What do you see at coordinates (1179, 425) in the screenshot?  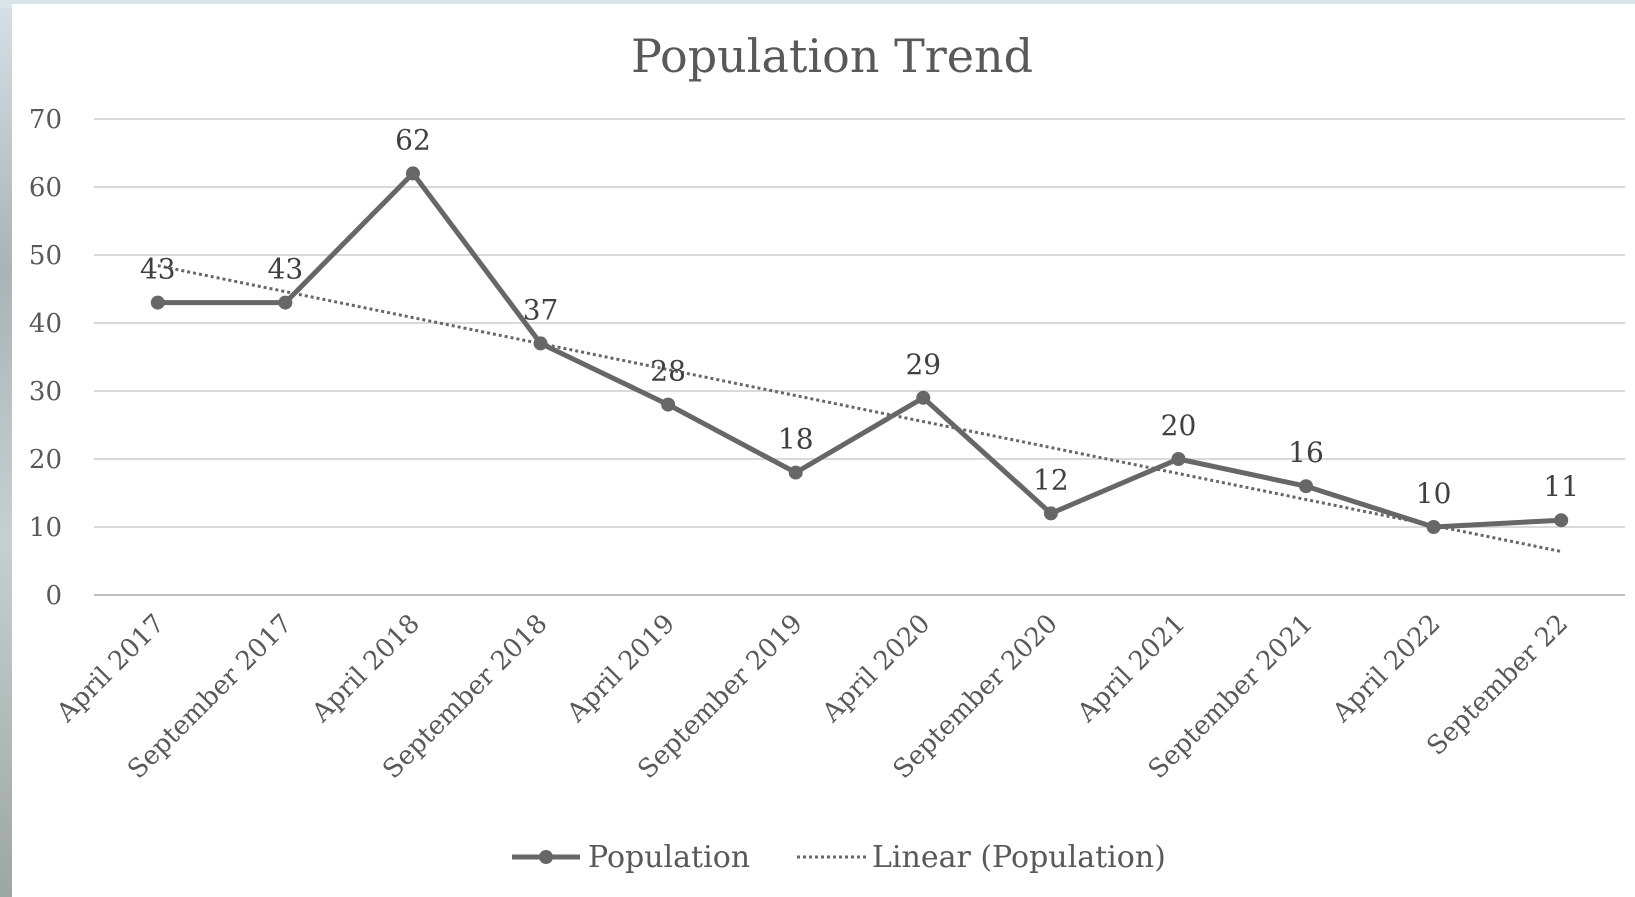 I see `data-label: 20` at bounding box center [1179, 425].